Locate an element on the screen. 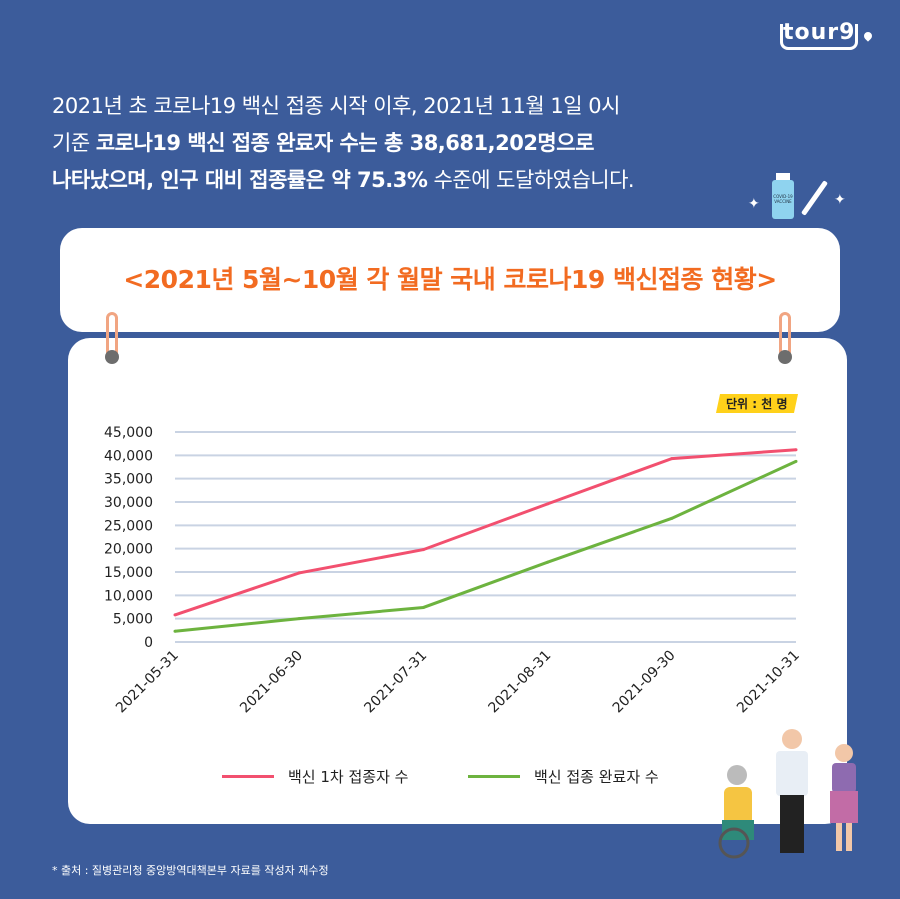  y-tick-label: 20,000 is located at coordinates (128, 550).